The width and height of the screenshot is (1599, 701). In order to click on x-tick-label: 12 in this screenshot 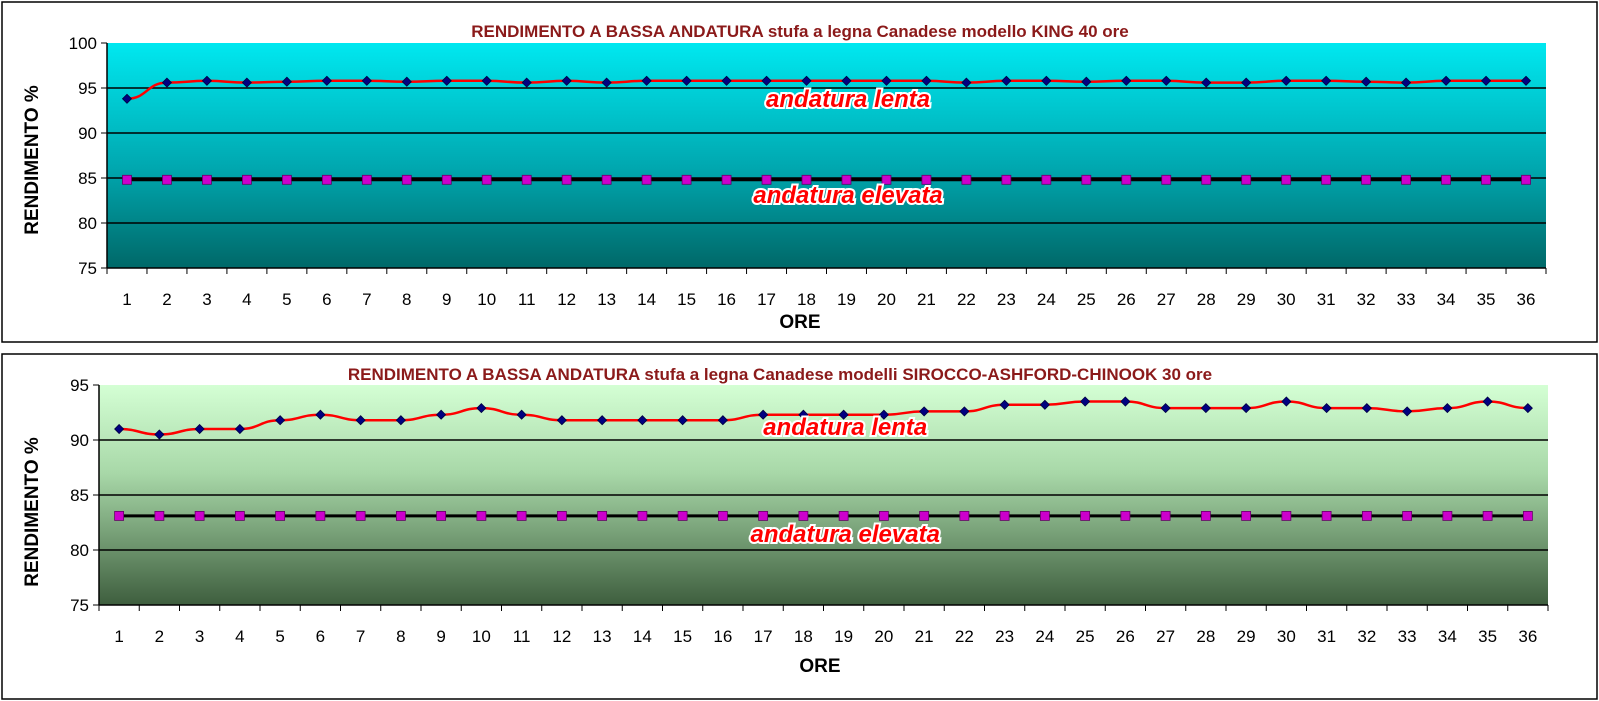, I will do `click(566, 299)`.